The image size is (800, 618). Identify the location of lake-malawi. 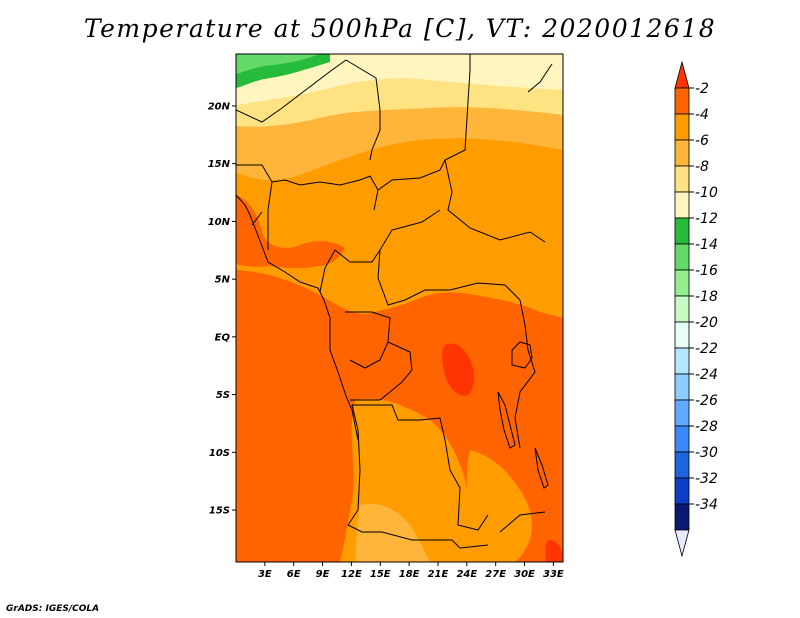
(541, 468).